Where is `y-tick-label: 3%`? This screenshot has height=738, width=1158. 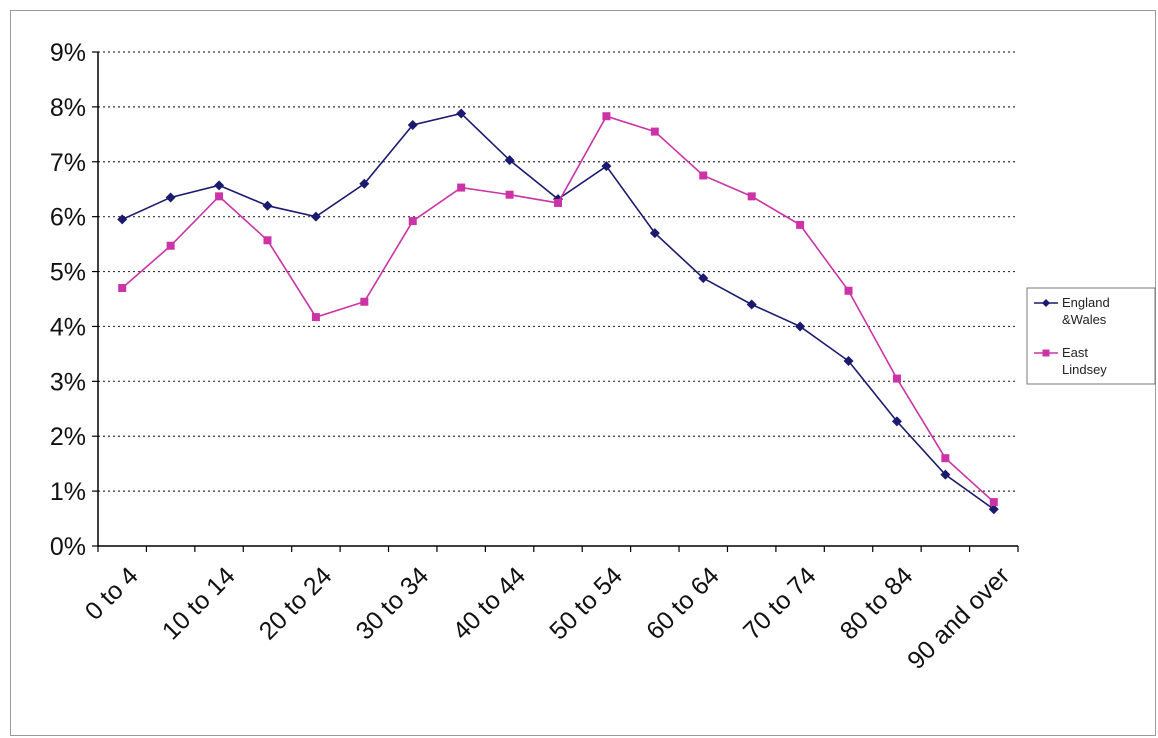
y-tick-label: 3% is located at coordinates (68, 382).